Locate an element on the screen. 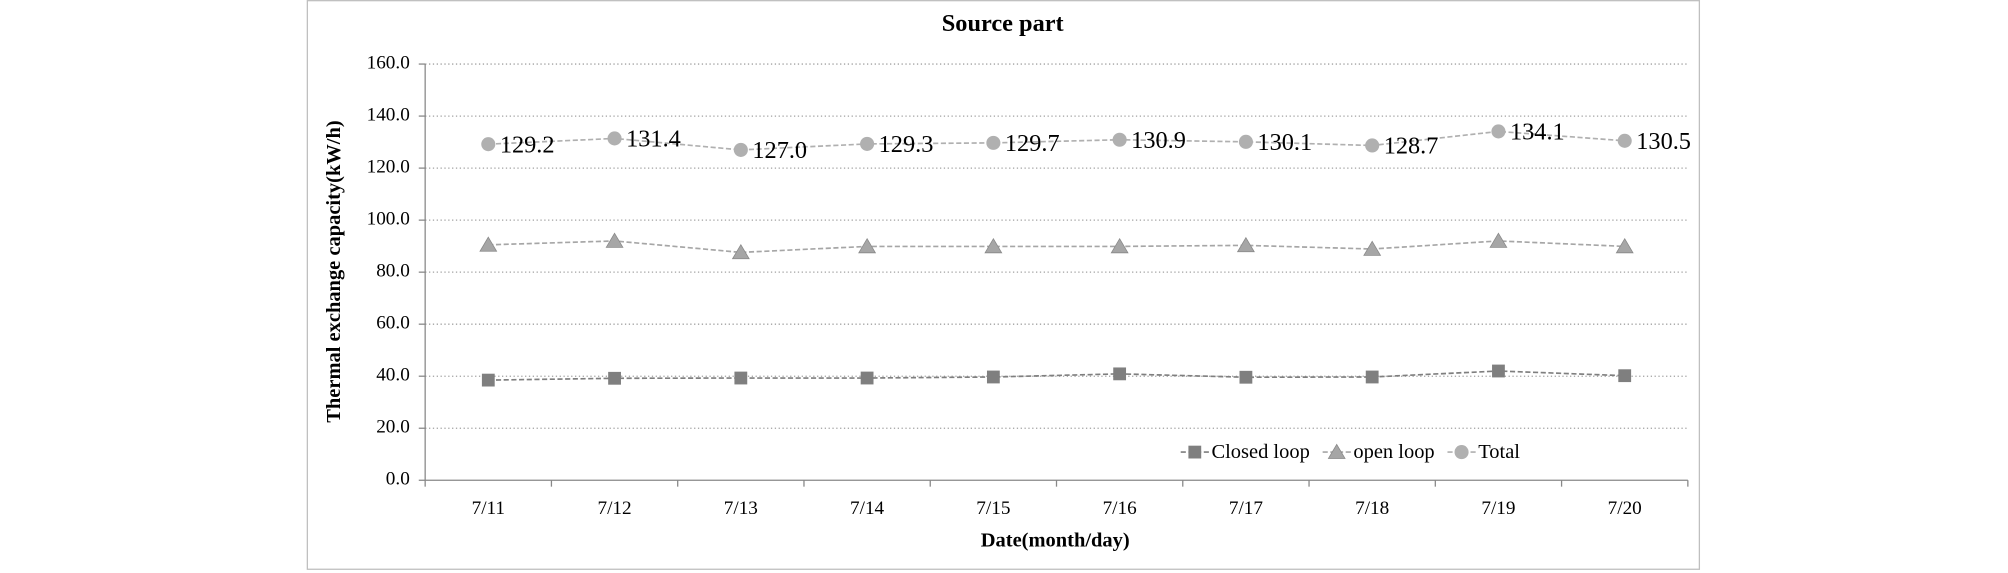 The image size is (2008, 573). y-tick-label: 0.0 is located at coordinates (398, 479).